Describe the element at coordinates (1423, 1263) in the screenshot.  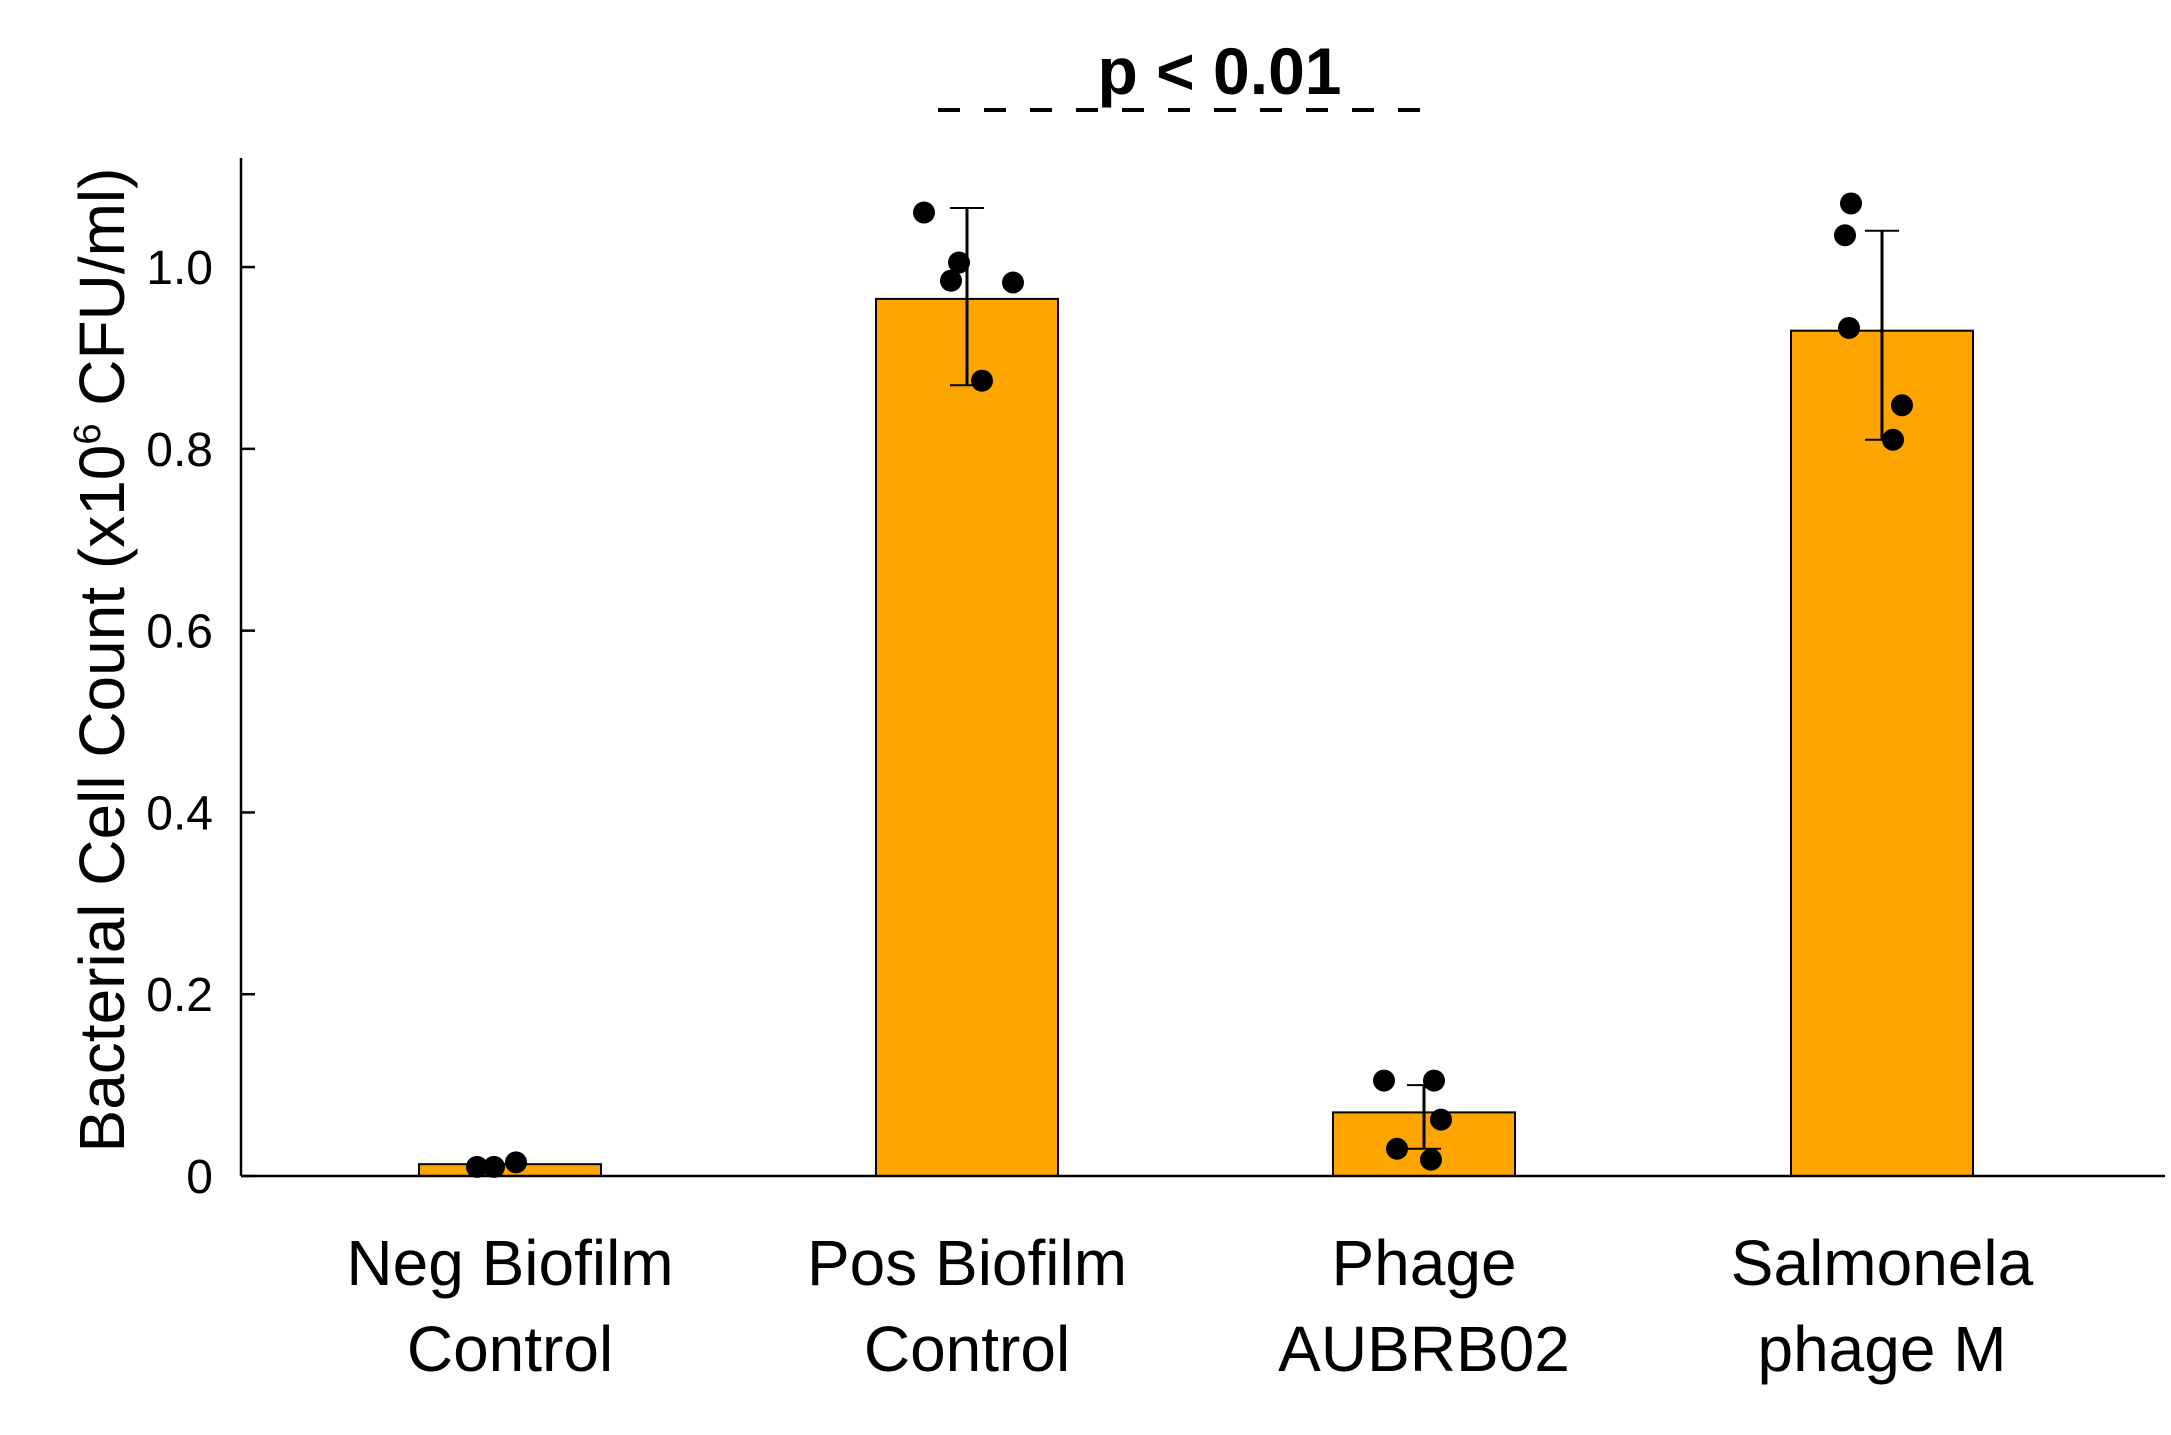
I see `x-tick-label: Phage` at that location.